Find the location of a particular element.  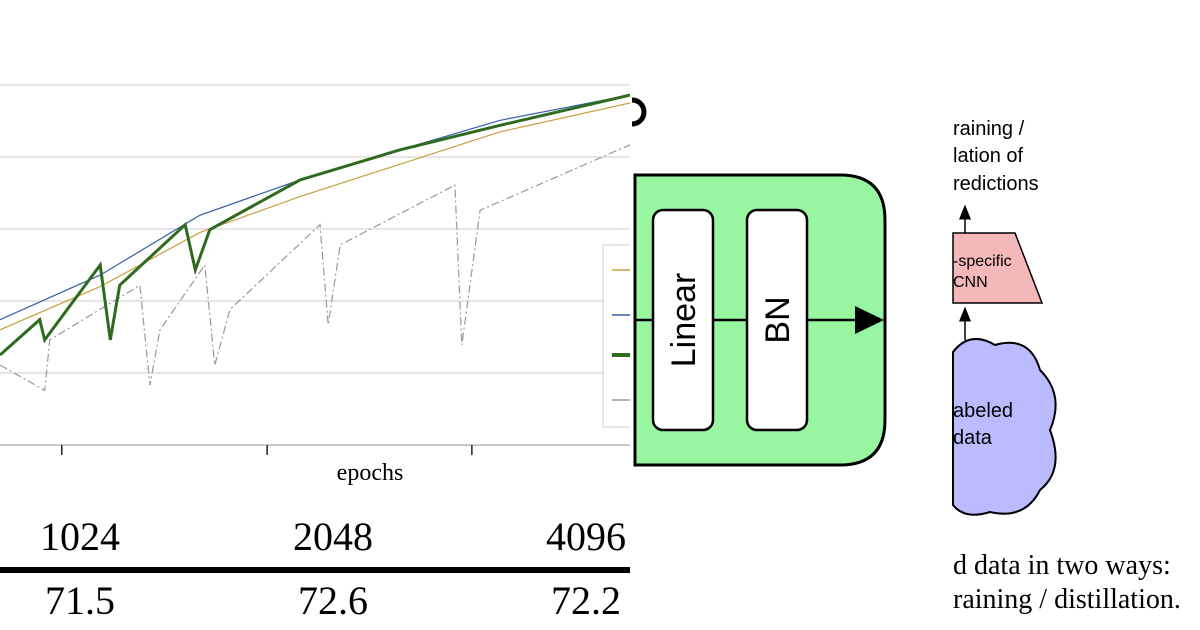

node-text: CNN is located at coordinates (970, 282).